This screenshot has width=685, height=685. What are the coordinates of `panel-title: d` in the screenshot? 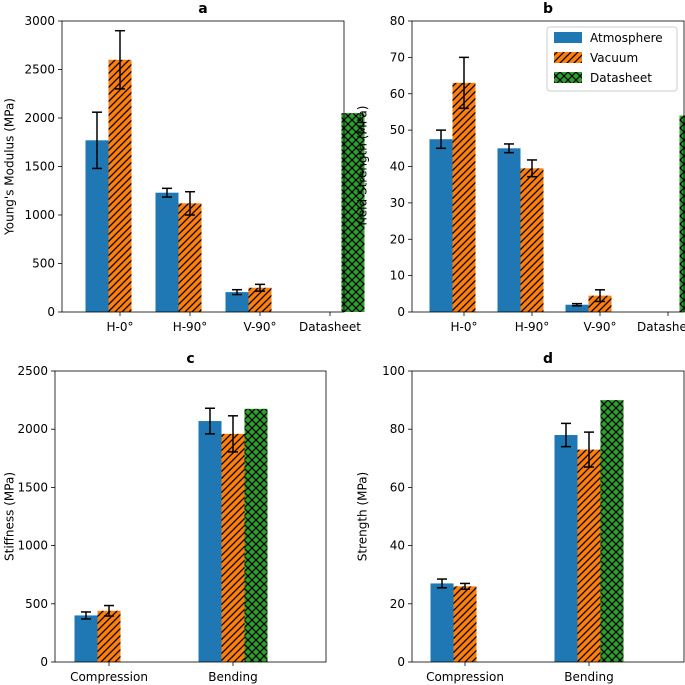 It's located at (548, 359).